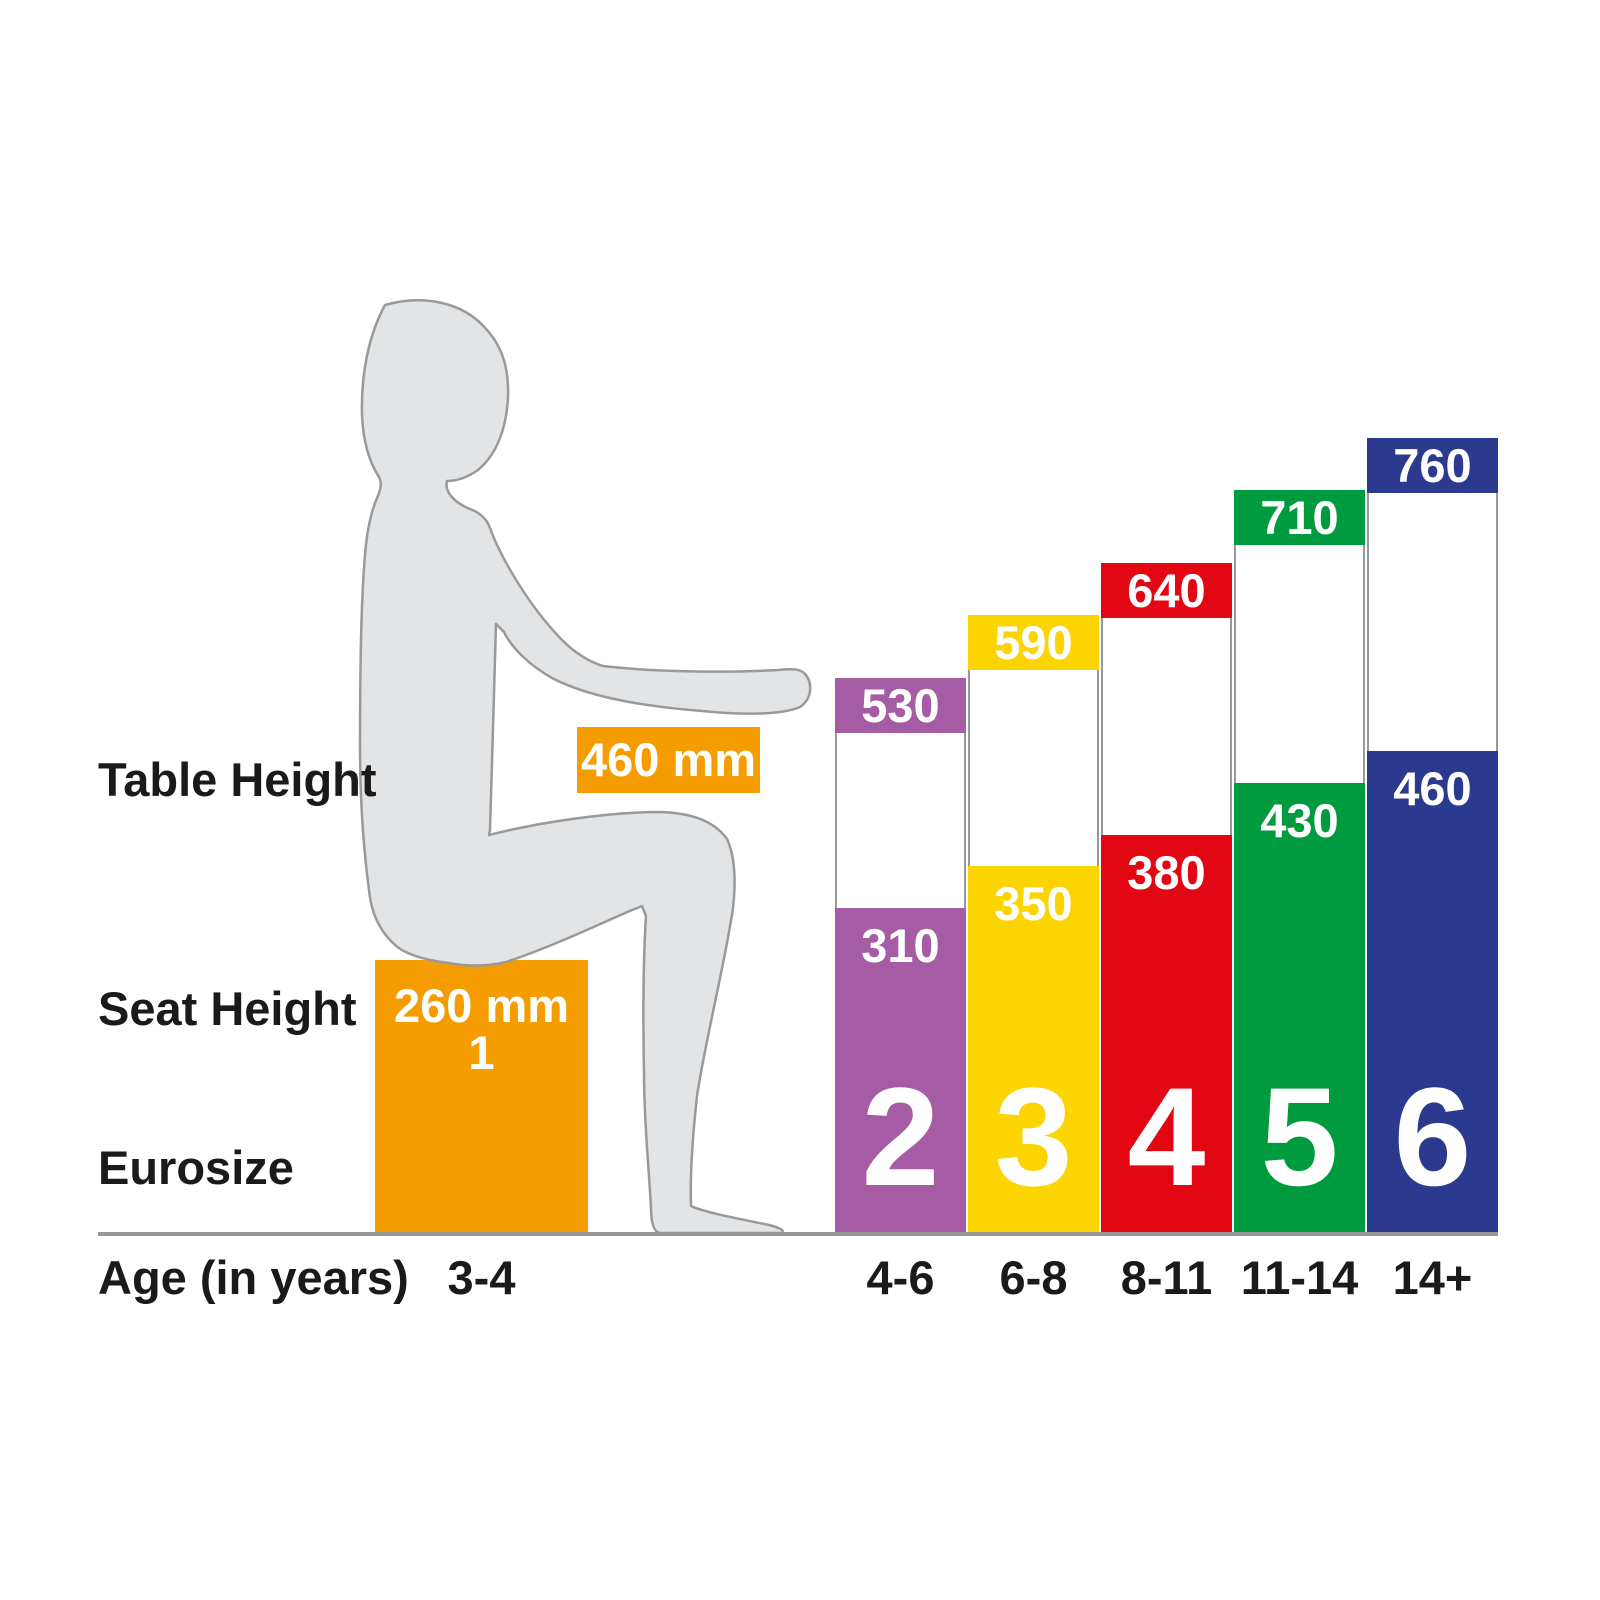 The height and width of the screenshot is (1600, 1600). I want to click on eurosize-digit: 3, so click(1033, 1136).